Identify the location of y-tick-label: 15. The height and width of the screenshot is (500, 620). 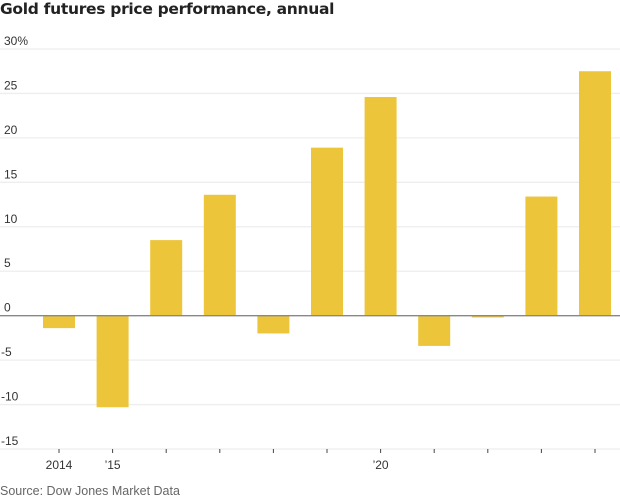
(11, 174).